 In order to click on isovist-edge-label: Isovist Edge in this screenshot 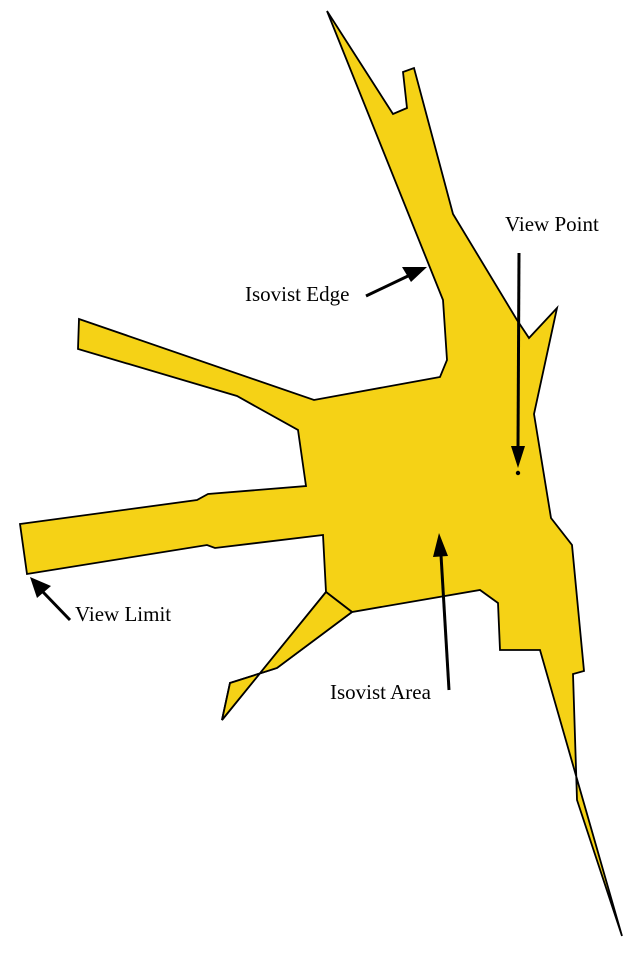, I will do `click(297, 294)`.